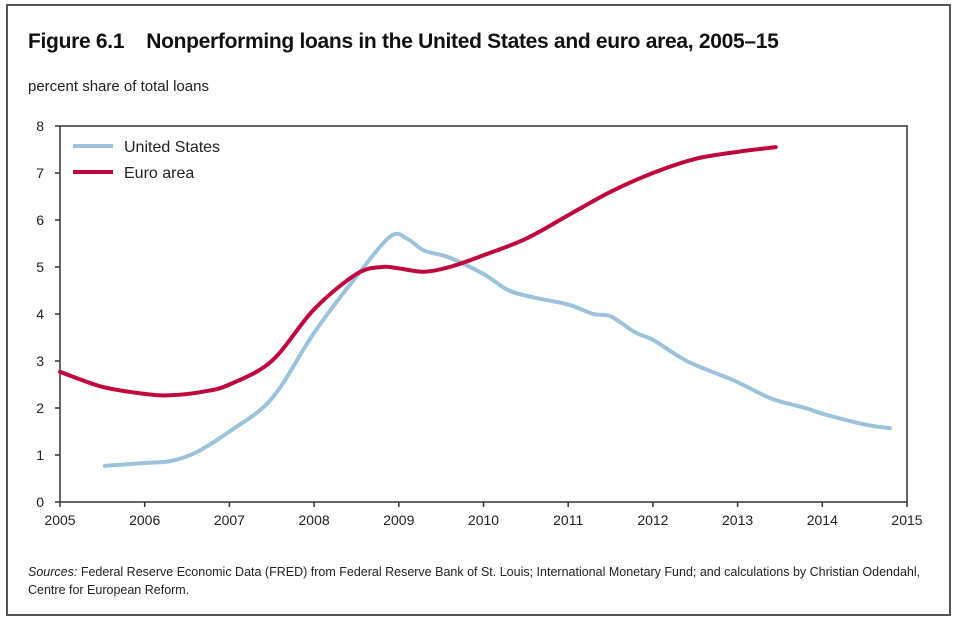 The image size is (960, 630). I want to click on figure-number: Figure 6.1, so click(76, 41).